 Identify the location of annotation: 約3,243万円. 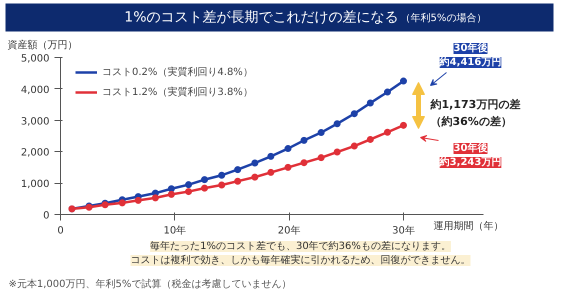
(470, 162).